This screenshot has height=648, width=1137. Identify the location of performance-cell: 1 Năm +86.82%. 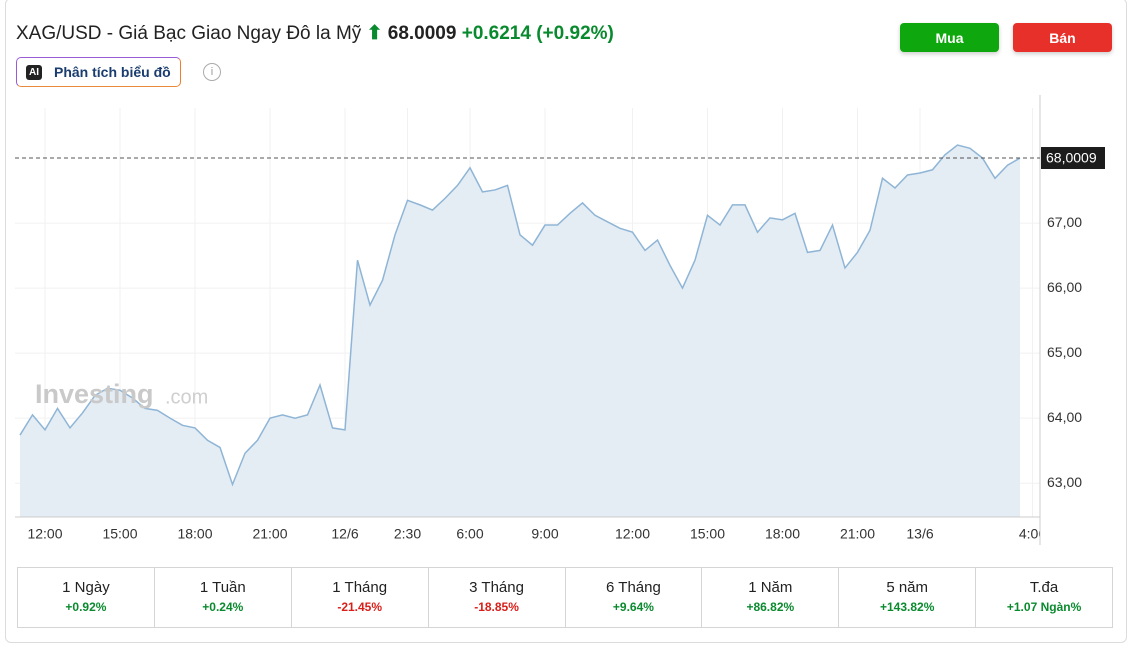
(771, 597).